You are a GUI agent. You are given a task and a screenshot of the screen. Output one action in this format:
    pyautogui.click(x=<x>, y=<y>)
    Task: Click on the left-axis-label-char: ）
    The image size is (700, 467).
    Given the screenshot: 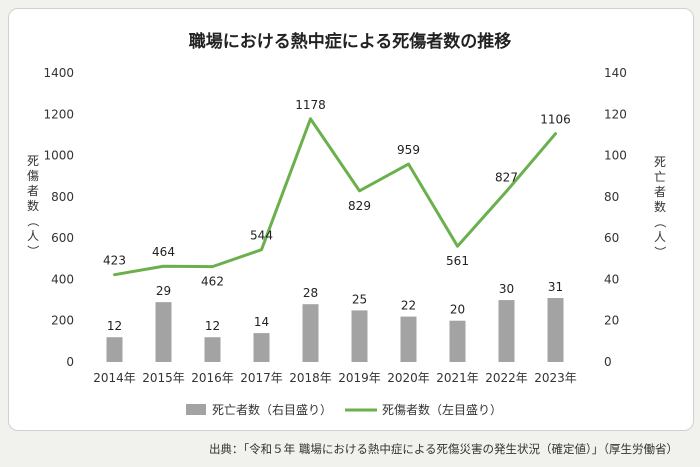 What is the action you would take?
    pyautogui.click(x=33, y=251)
    